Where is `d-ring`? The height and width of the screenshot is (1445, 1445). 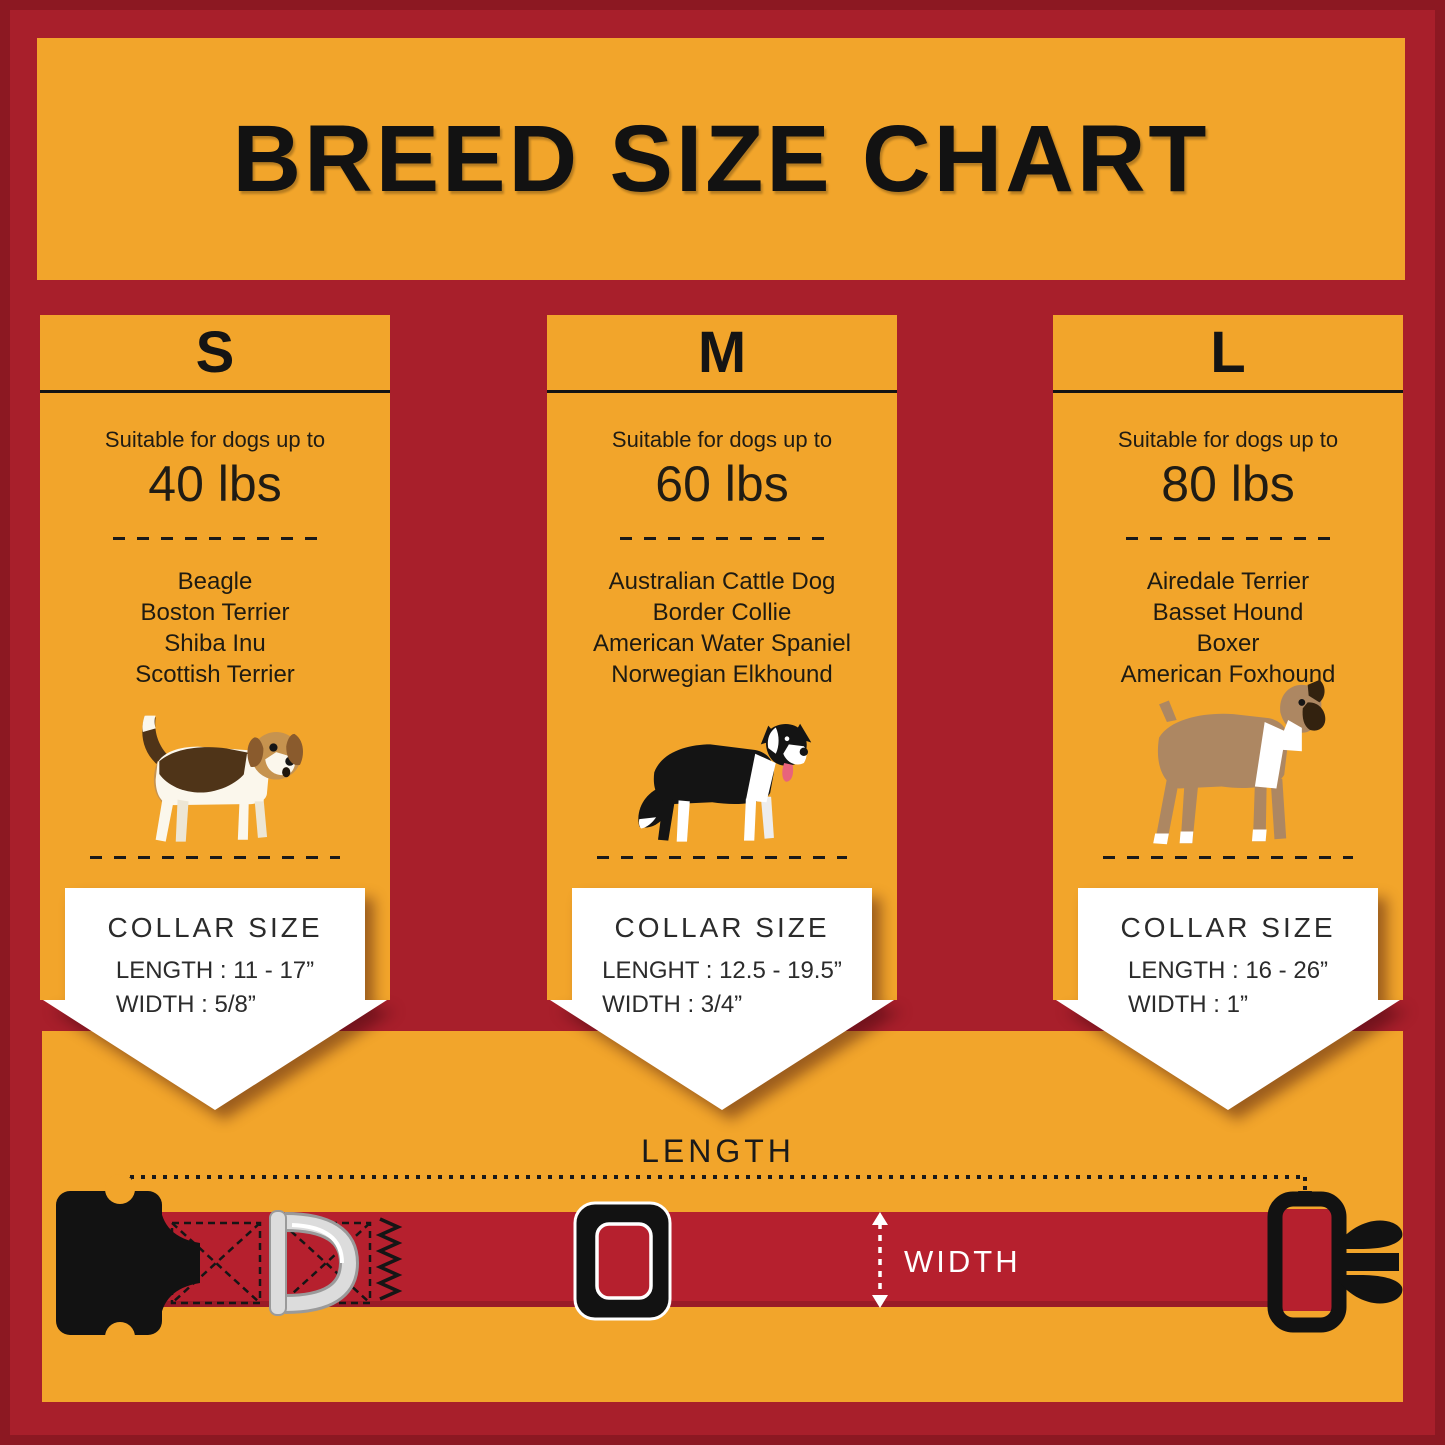 d-ring is located at coordinates (314, 1263).